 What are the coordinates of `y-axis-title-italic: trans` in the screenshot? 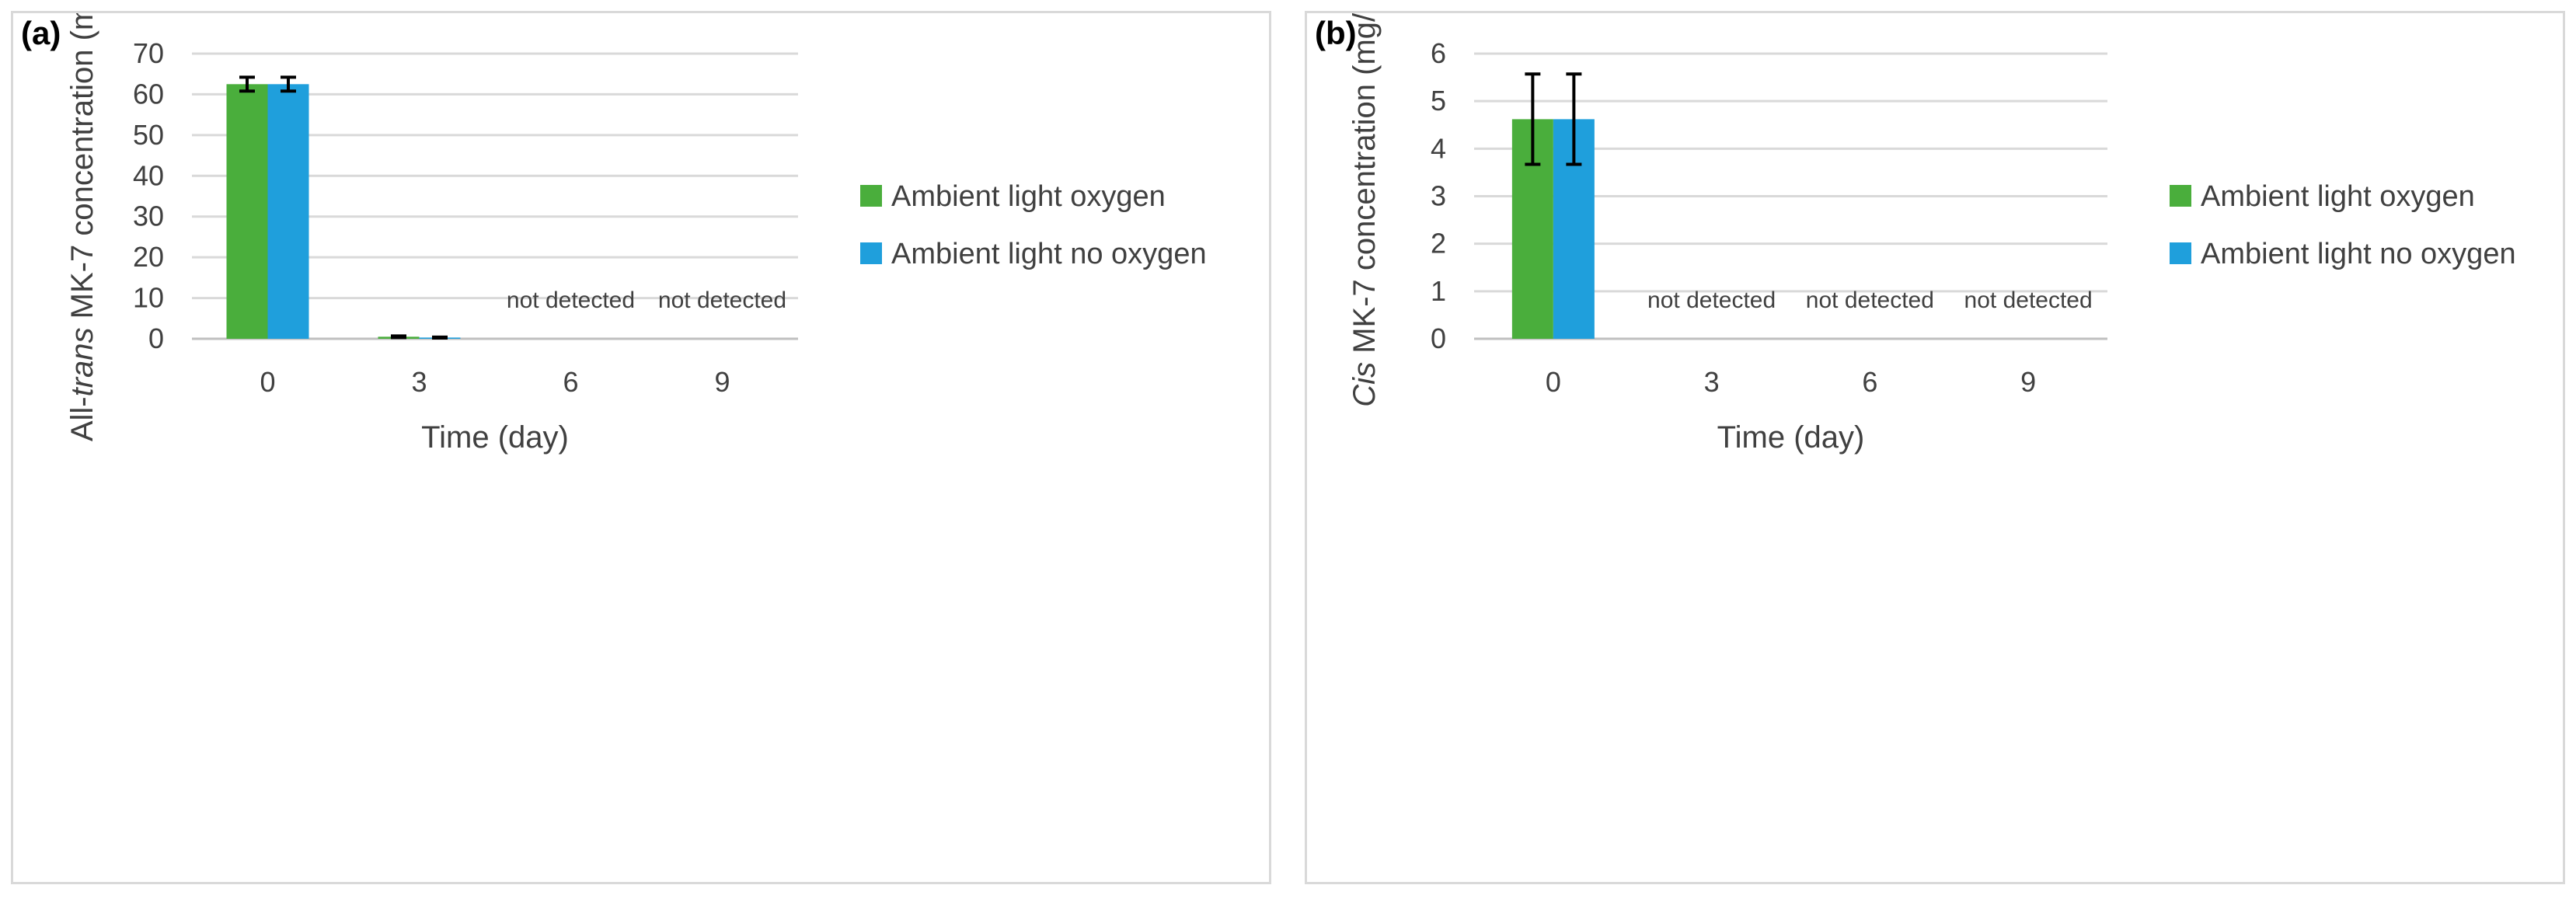 It's located at (82, 361).